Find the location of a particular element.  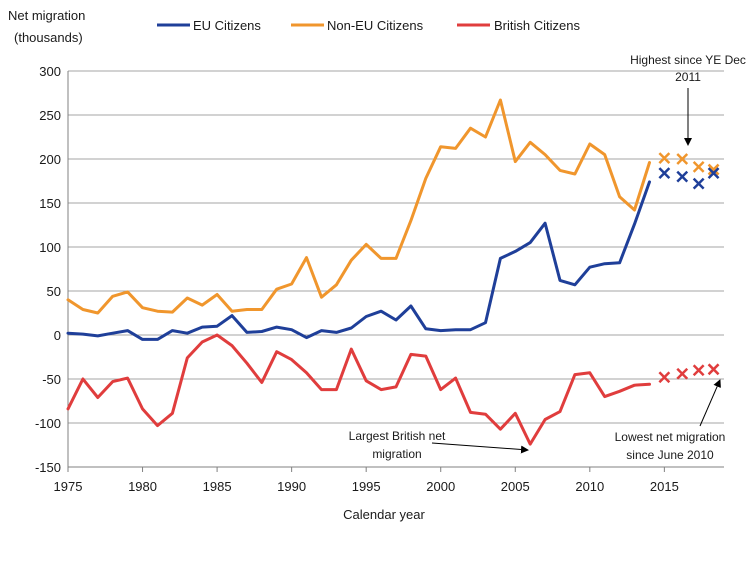

y-axis-label-line2: (thousands) is located at coordinates (48, 37).